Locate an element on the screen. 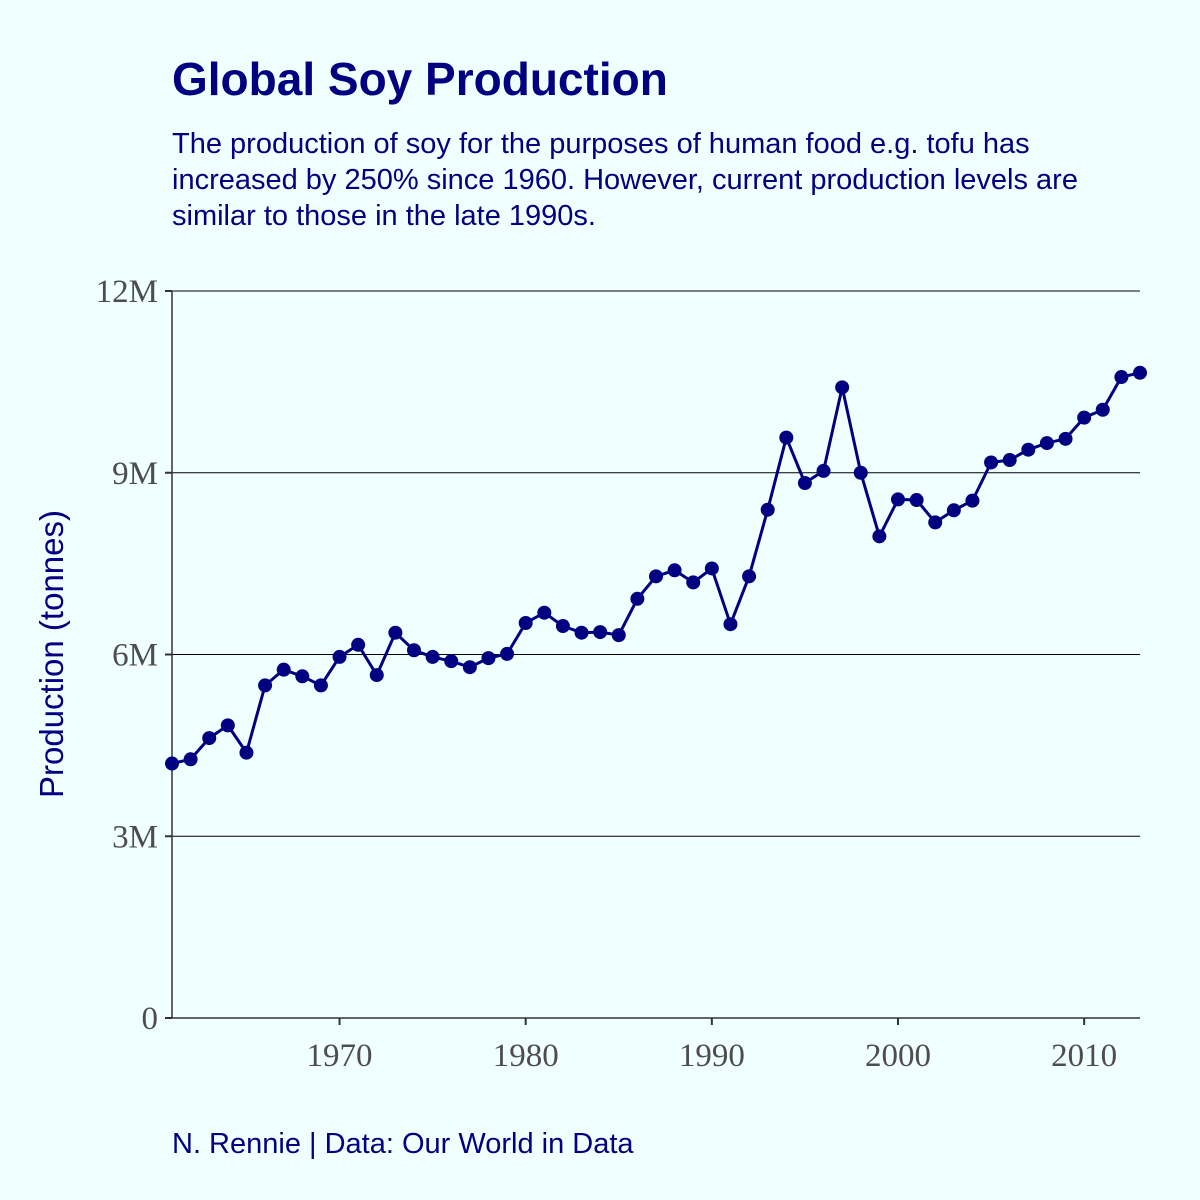 This screenshot has height=1200, width=1200. x-tick-label: 1970 is located at coordinates (340, 1056).